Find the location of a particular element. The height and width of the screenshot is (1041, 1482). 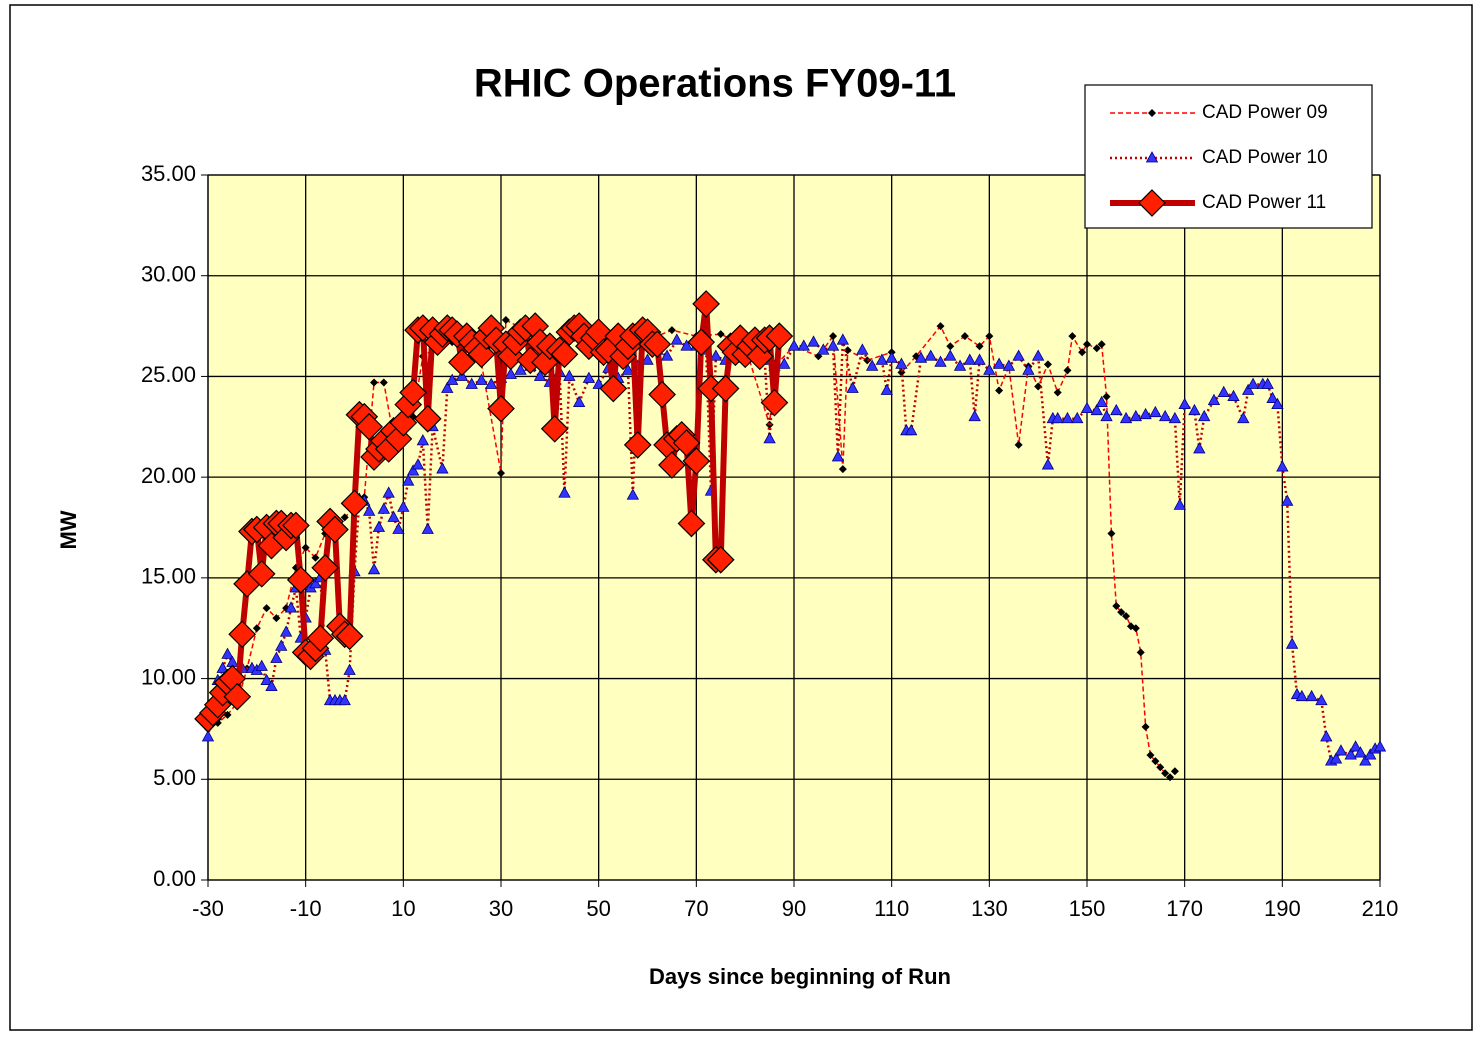

x-tick-label: 130 is located at coordinates (989, 908).